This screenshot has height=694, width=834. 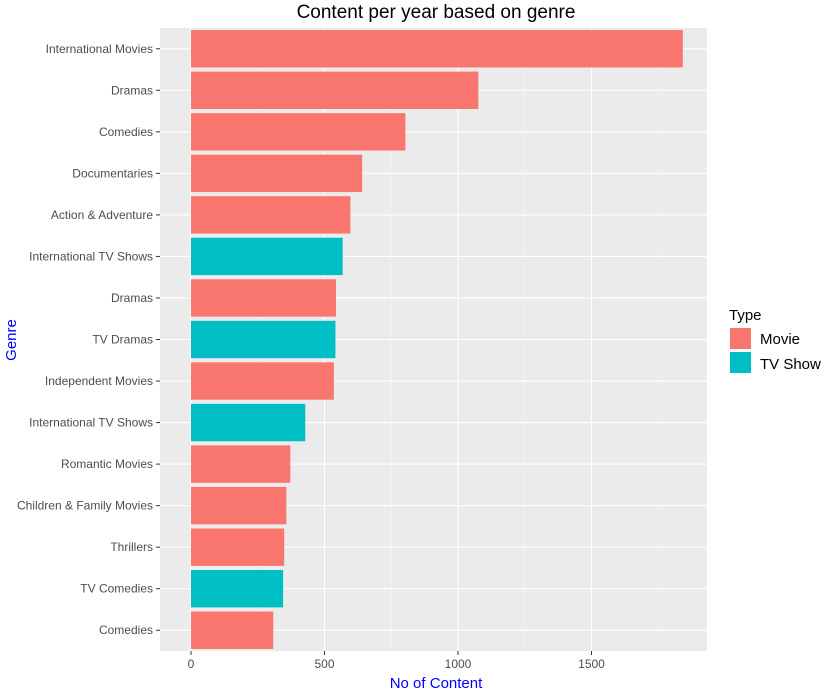 I want to click on y-tick-label: Thrillers, so click(x=131, y=547).